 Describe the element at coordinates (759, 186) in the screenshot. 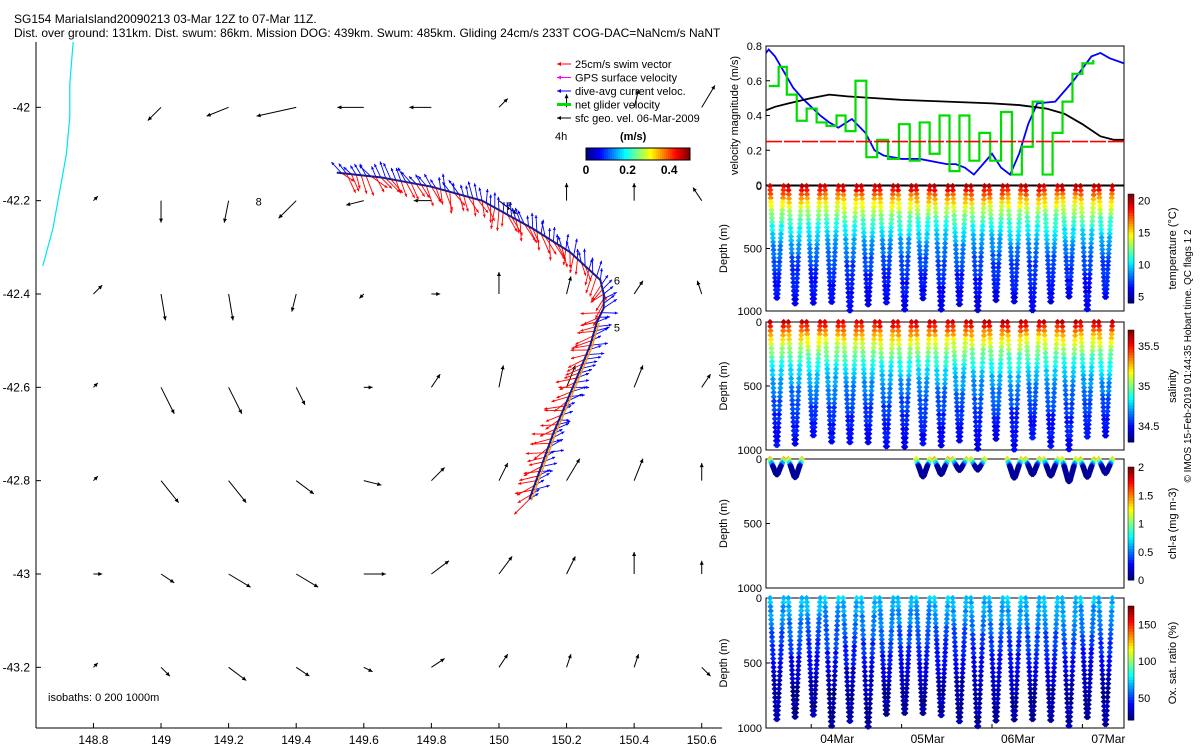

I see `velocity-y-tick-label: 0` at that location.